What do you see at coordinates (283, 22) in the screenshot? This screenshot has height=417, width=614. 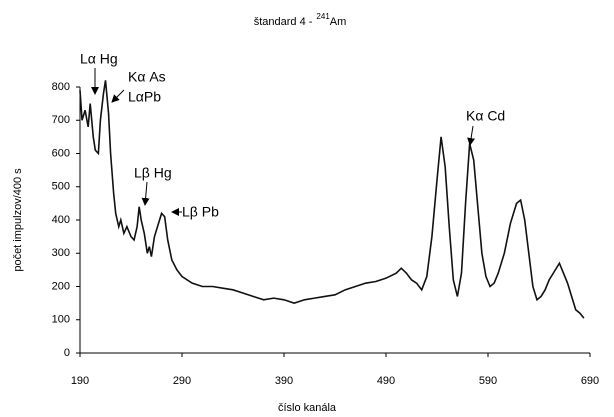 I see `title-prefix: štandard 4 -` at bounding box center [283, 22].